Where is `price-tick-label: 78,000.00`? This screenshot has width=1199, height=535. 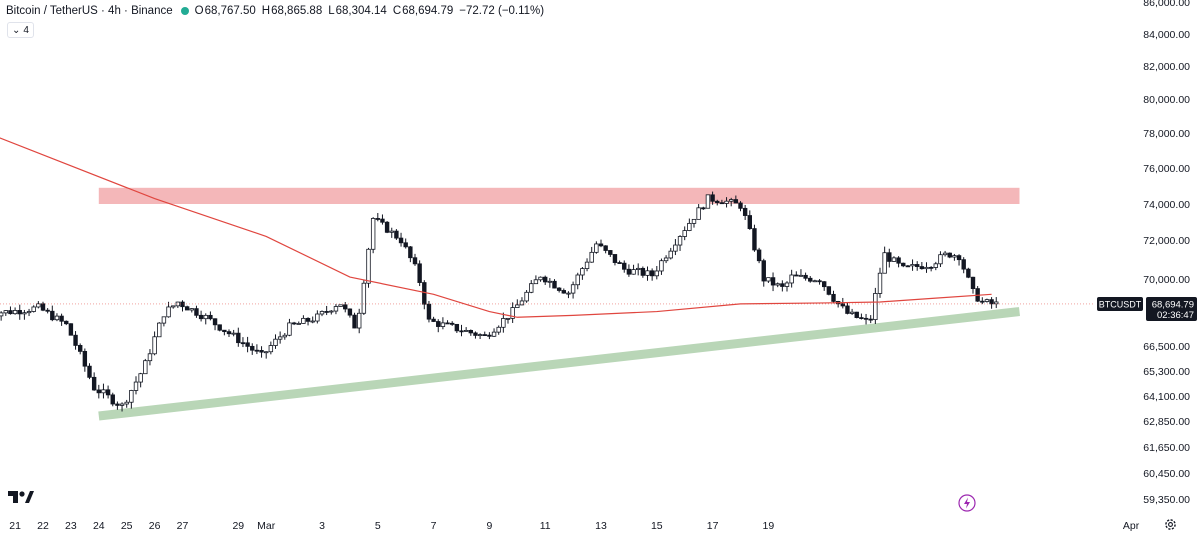 price-tick-label: 78,000.00 is located at coordinates (1166, 134).